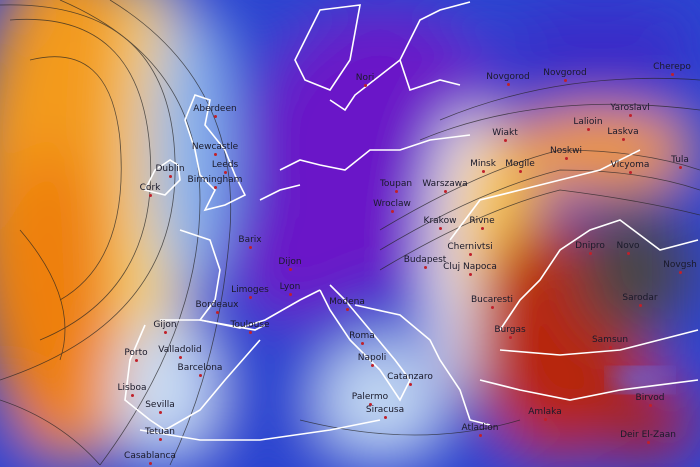 The width and height of the screenshot is (700, 467). Describe the element at coordinates (392, 204) in the screenshot. I see `city-label: Wroclaw` at that location.